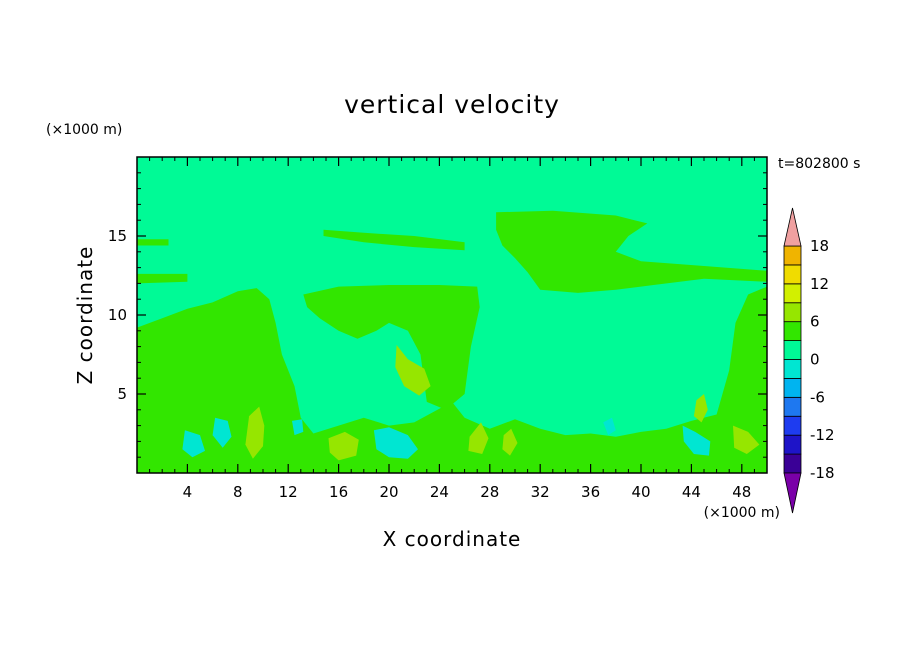 The width and height of the screenshot is (904, 654). Describe the element at coordinates (188, 492) in the screenshot. I see `x-tick-label: 4` at that location.